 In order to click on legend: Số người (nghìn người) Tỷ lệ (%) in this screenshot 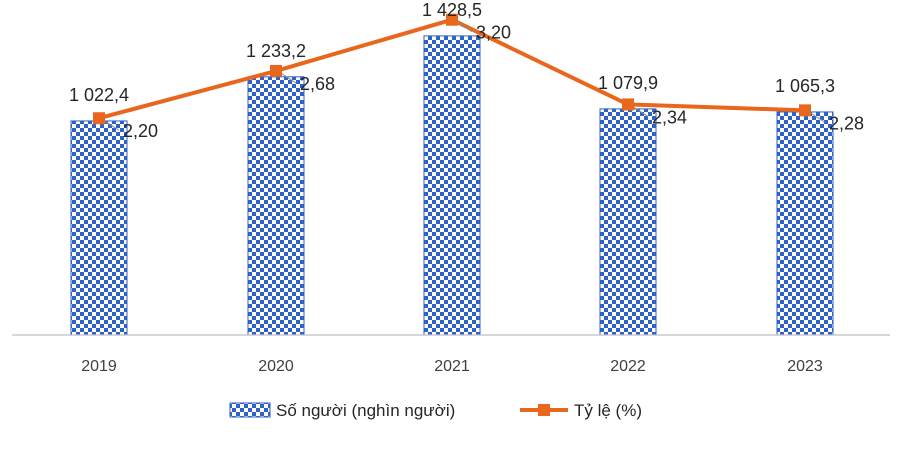, I will do `click(435, 410)`.